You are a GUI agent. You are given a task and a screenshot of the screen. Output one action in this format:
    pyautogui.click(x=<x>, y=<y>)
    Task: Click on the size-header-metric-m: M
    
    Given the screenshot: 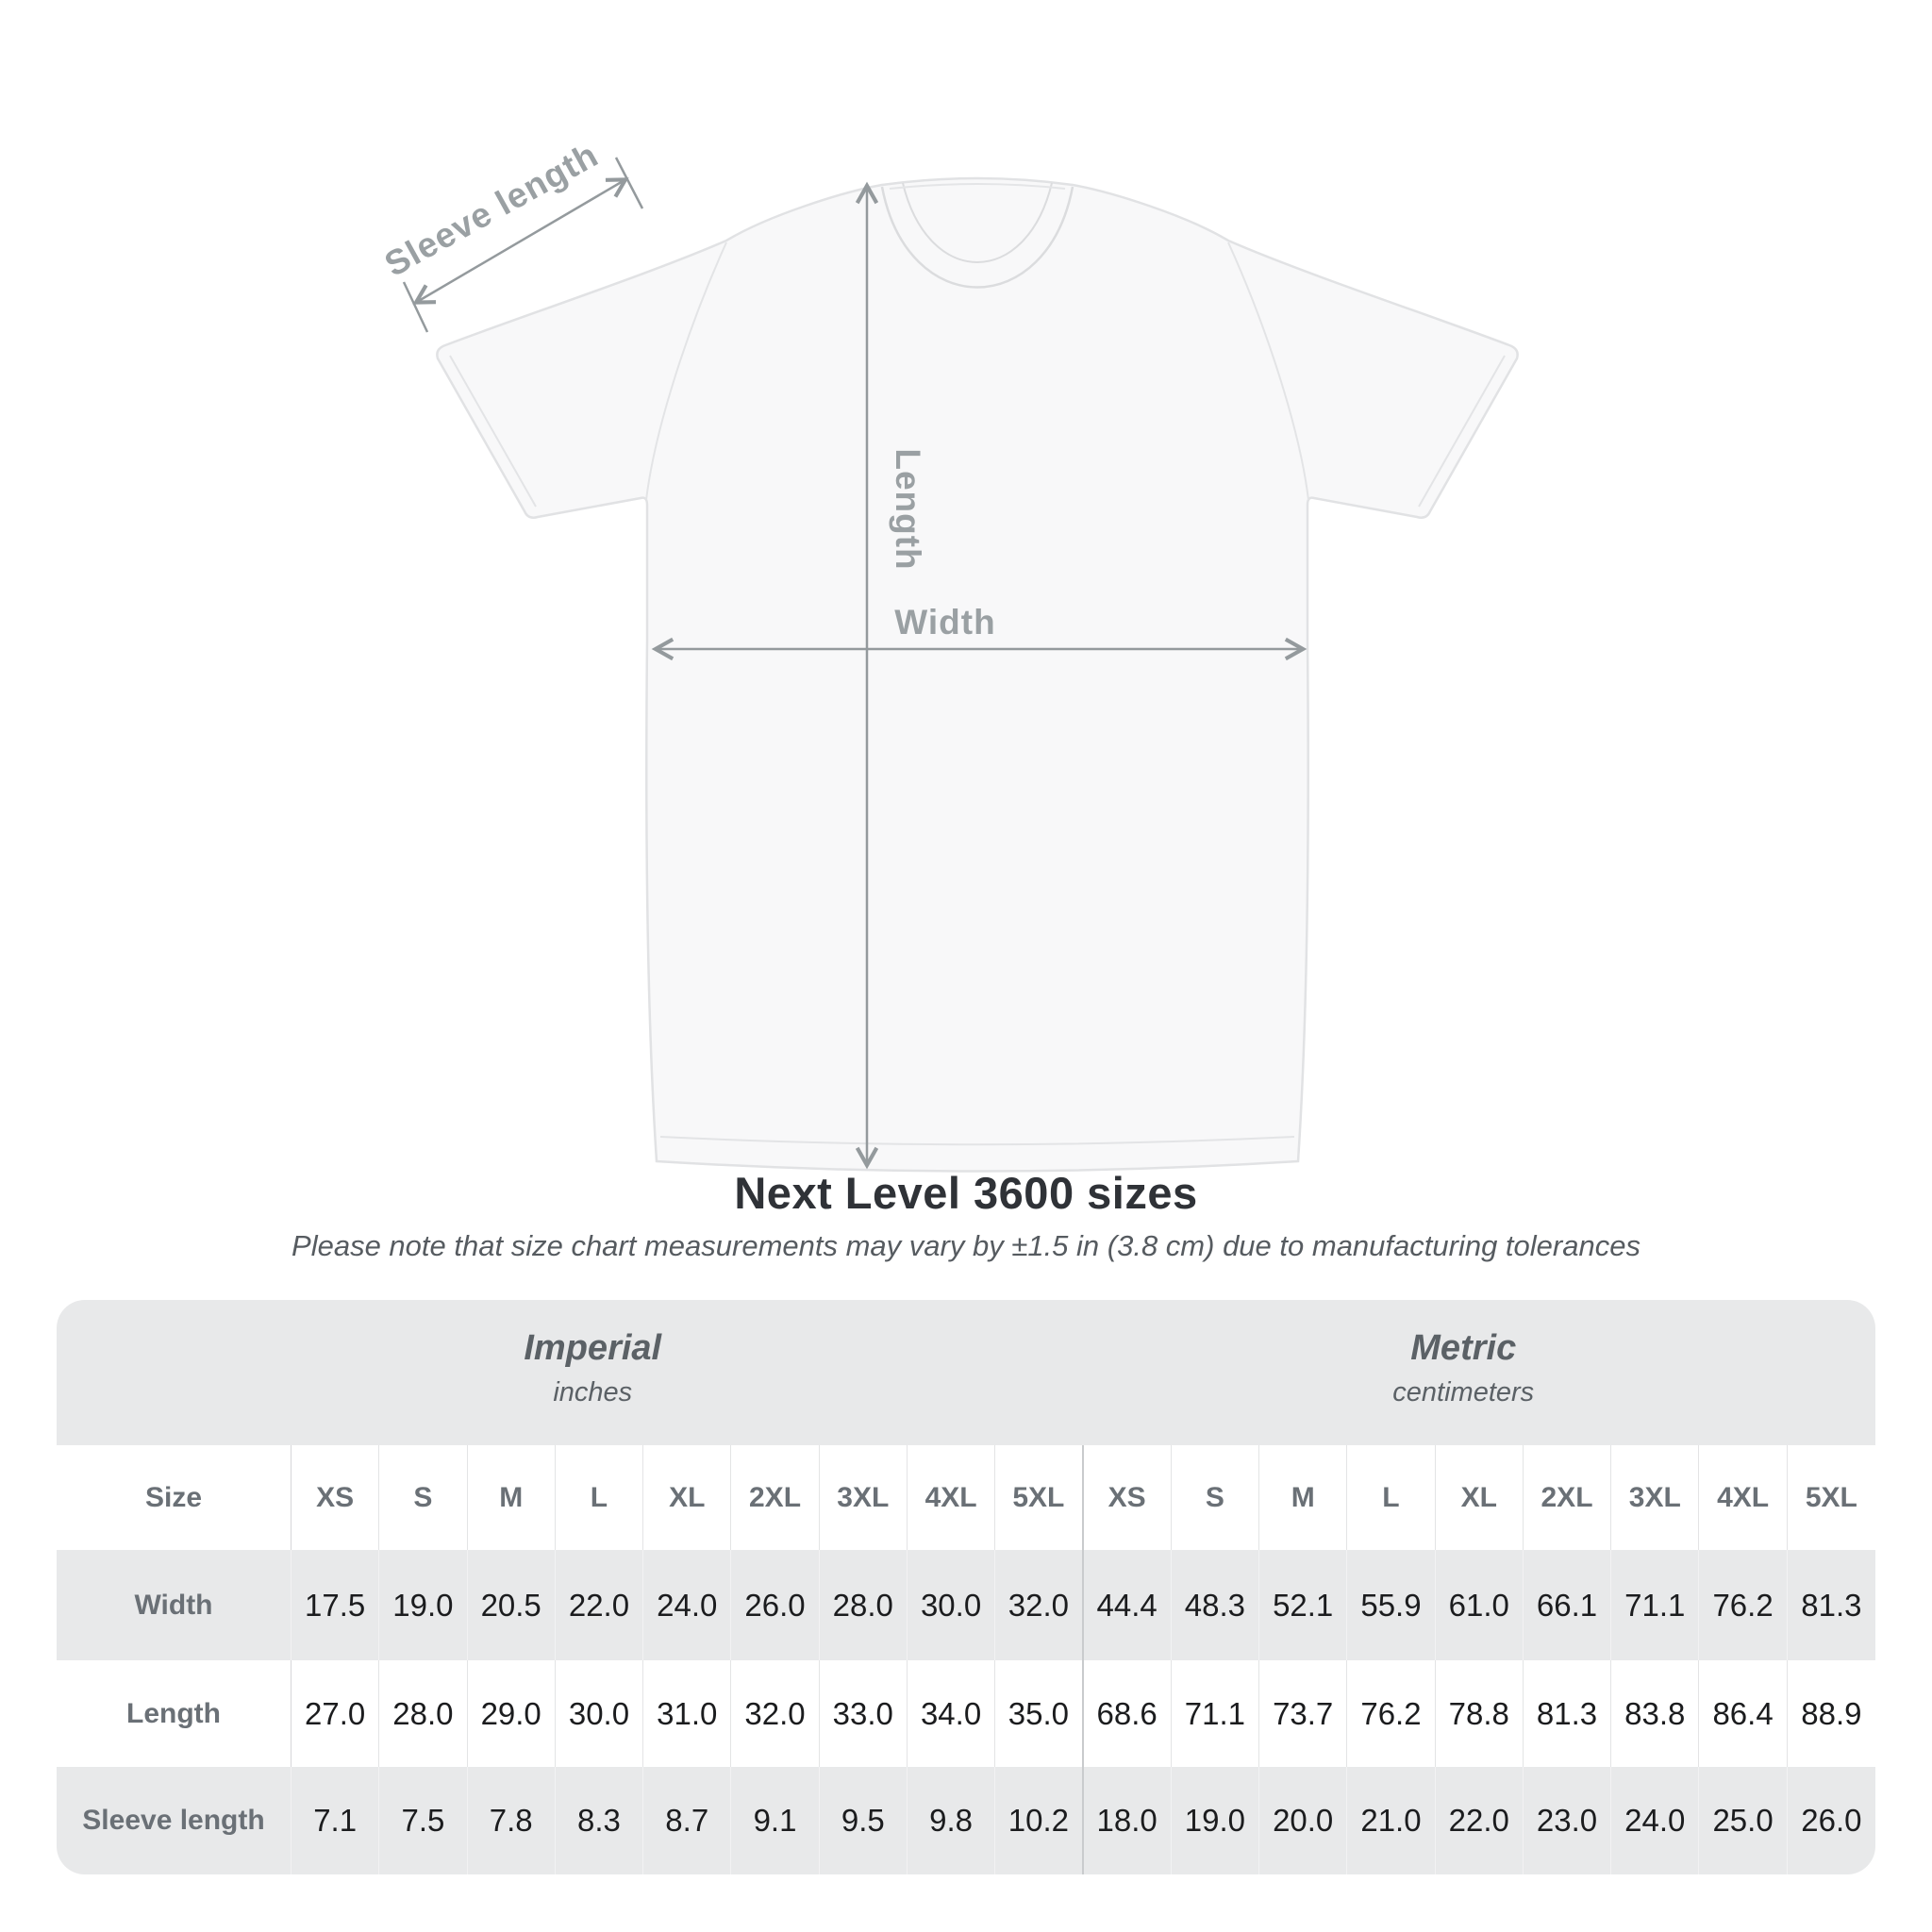 What is the action you would take?
    pyautogui.click(x=1304, y=1498)
    